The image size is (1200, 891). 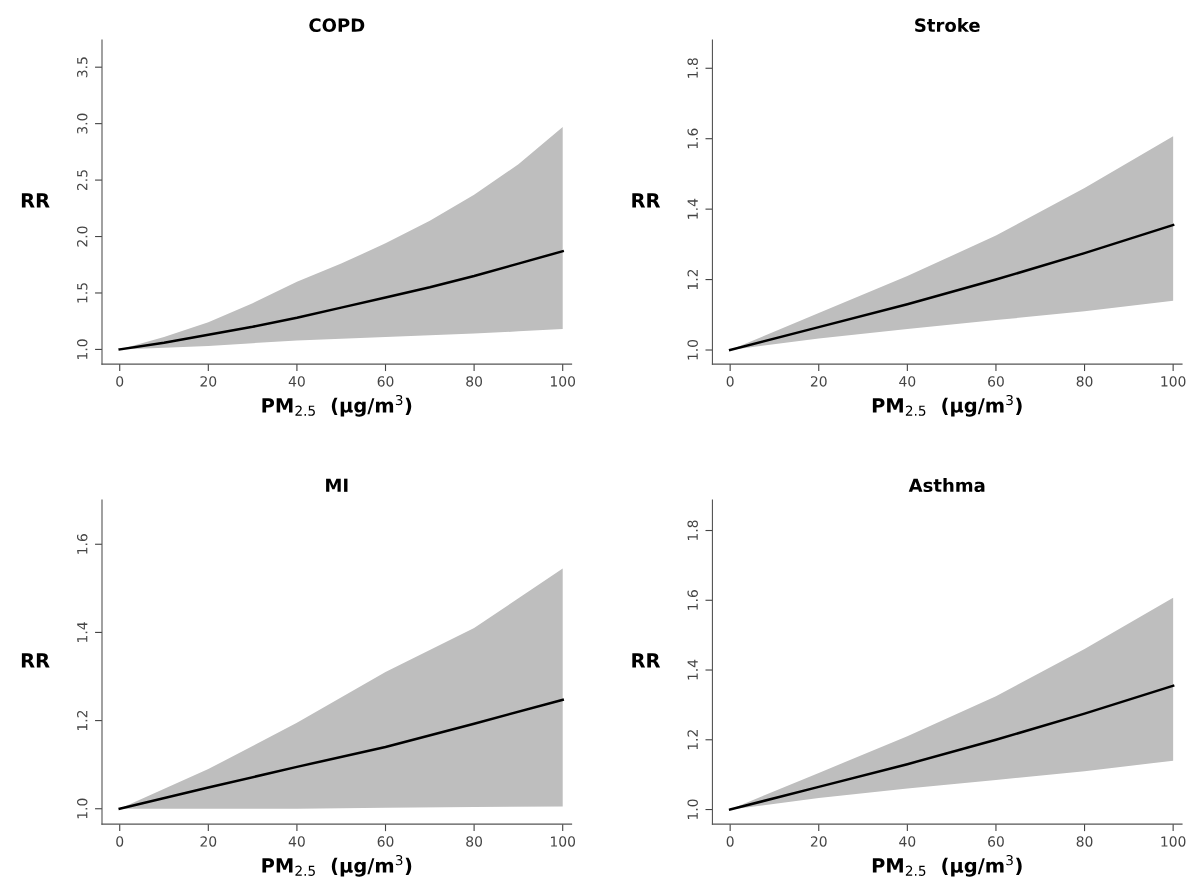 I want to click on y-tick-label: 3.5, so click(x=82, y=67).